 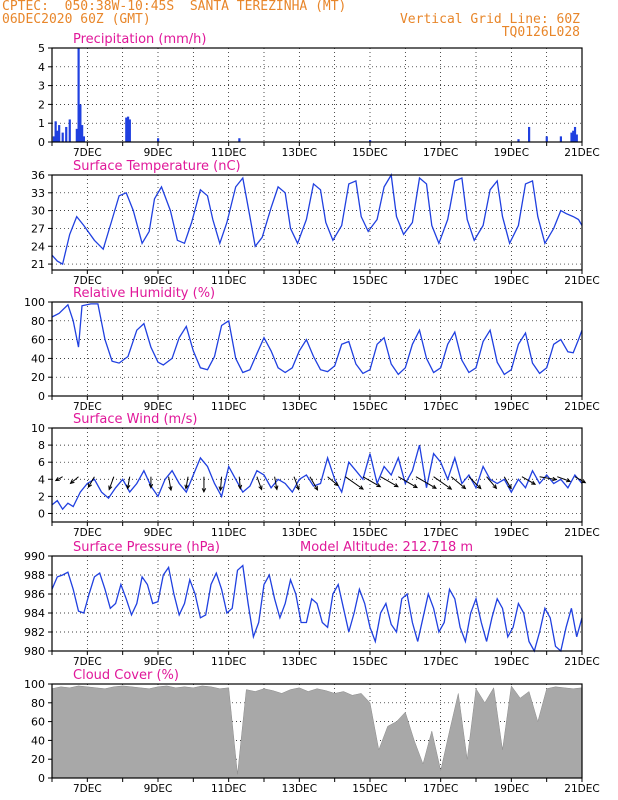 I want to click on wind-xtick-label: 15DEC, so click(x=369, y=533).